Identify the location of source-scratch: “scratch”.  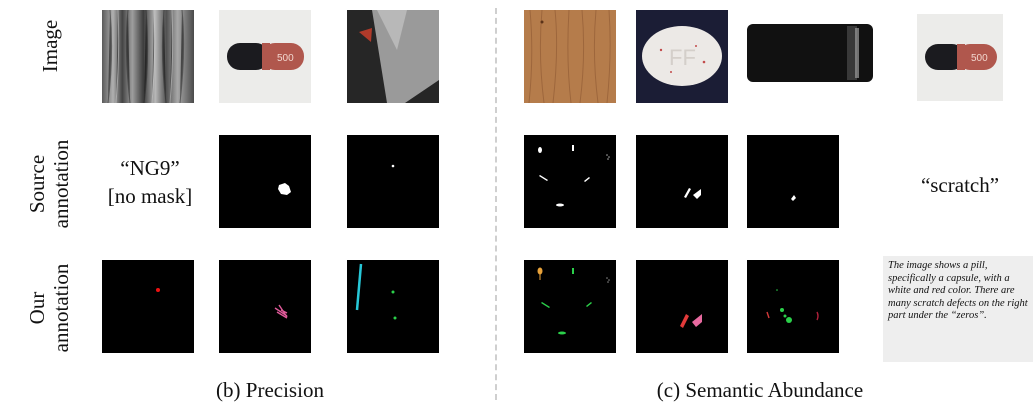
(960, 185).